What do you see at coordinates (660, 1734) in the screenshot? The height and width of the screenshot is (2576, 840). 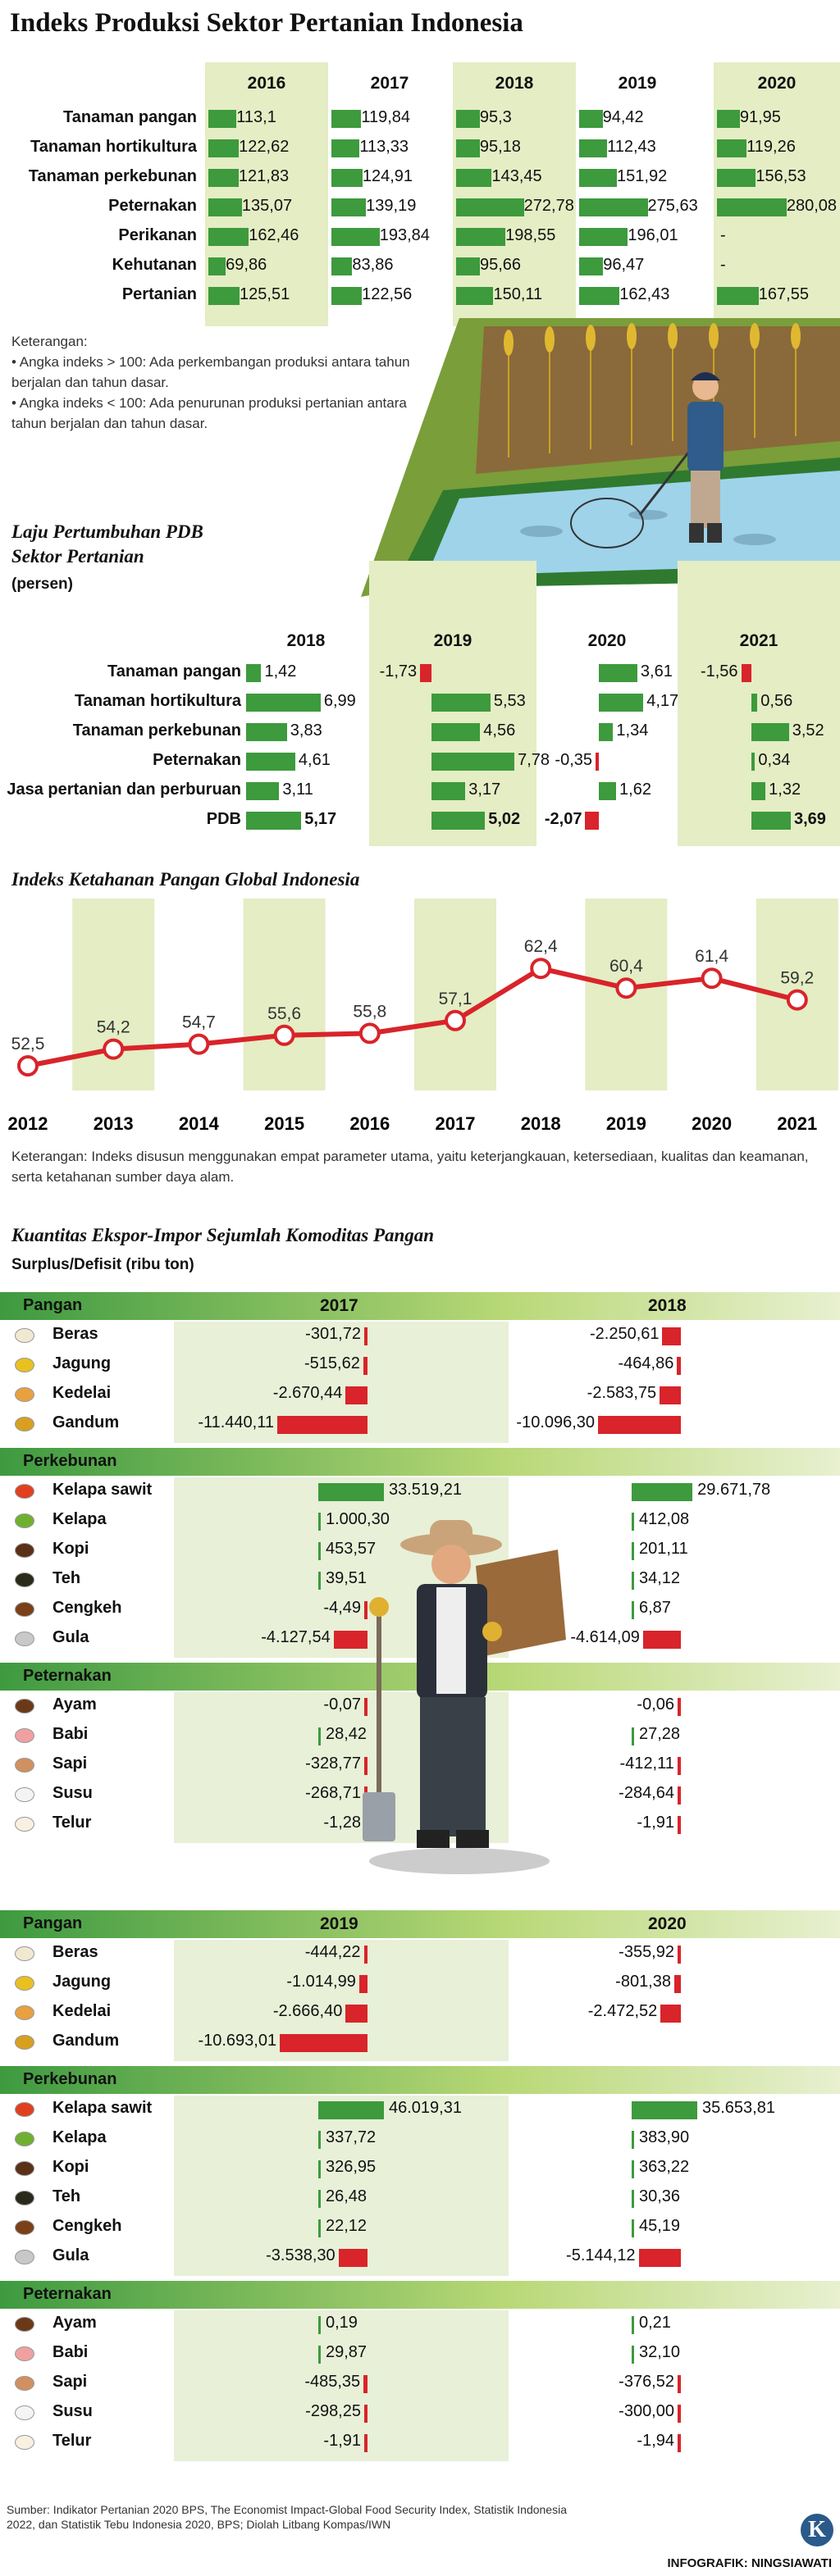 I see `surplus-value: 27,28` at bounding box center [660, 1734].